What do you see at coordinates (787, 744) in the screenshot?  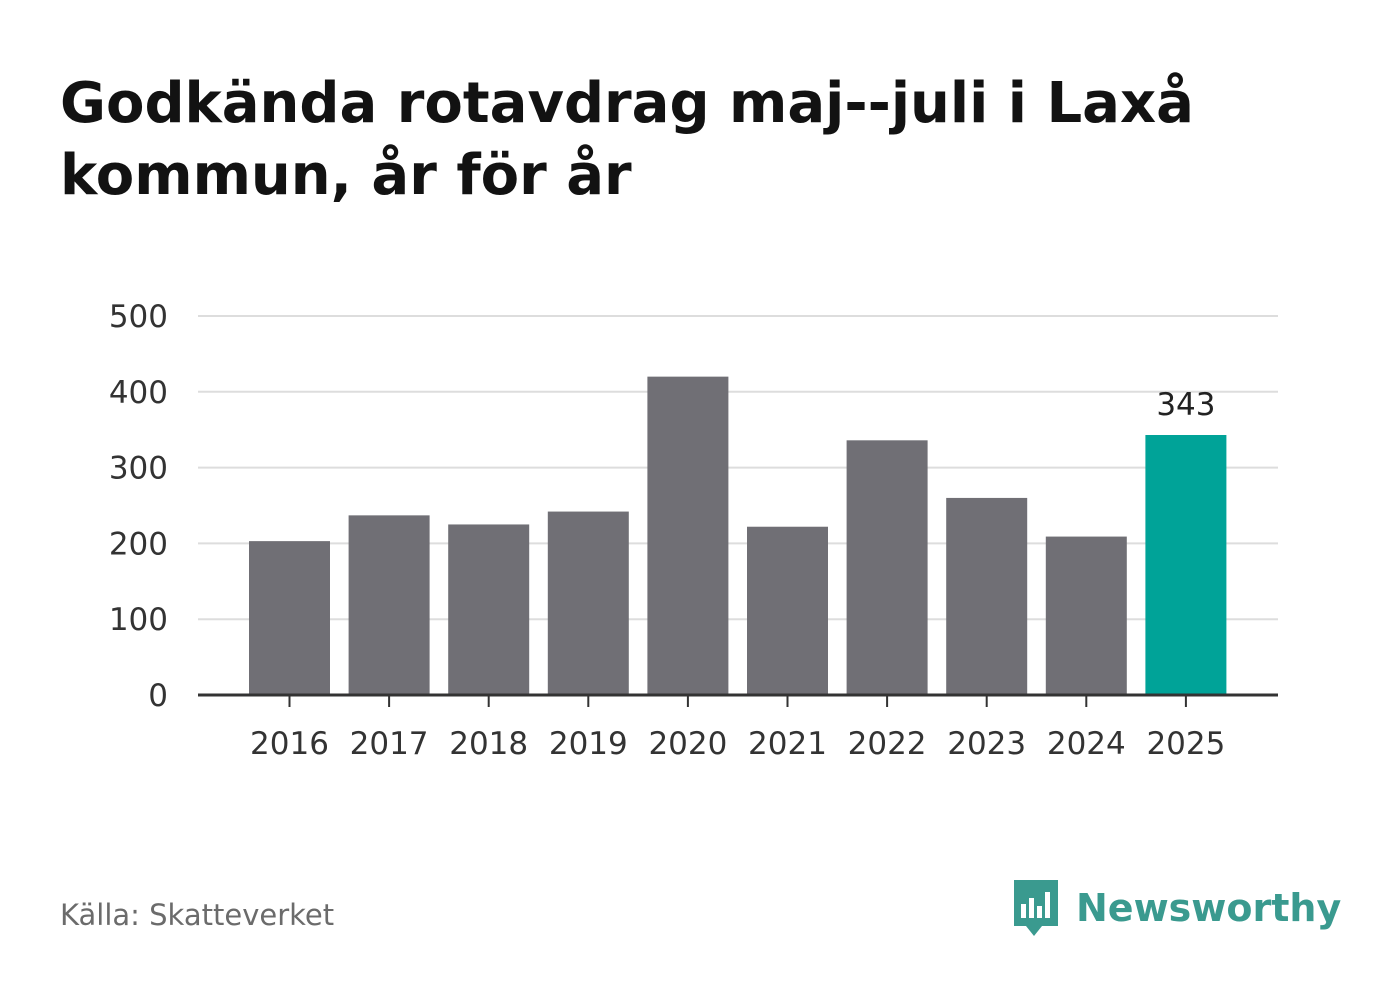 I see `x-tick-label: 2021` at bounding box center [787, 744].